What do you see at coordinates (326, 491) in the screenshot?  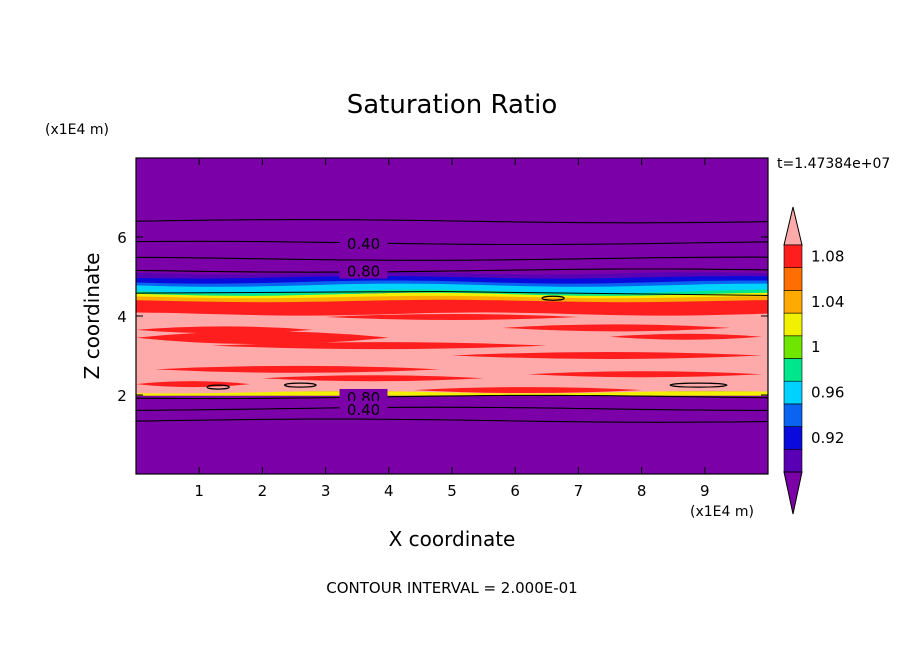 I see `x-tick-label: 3` at bounding box center [326, 491].